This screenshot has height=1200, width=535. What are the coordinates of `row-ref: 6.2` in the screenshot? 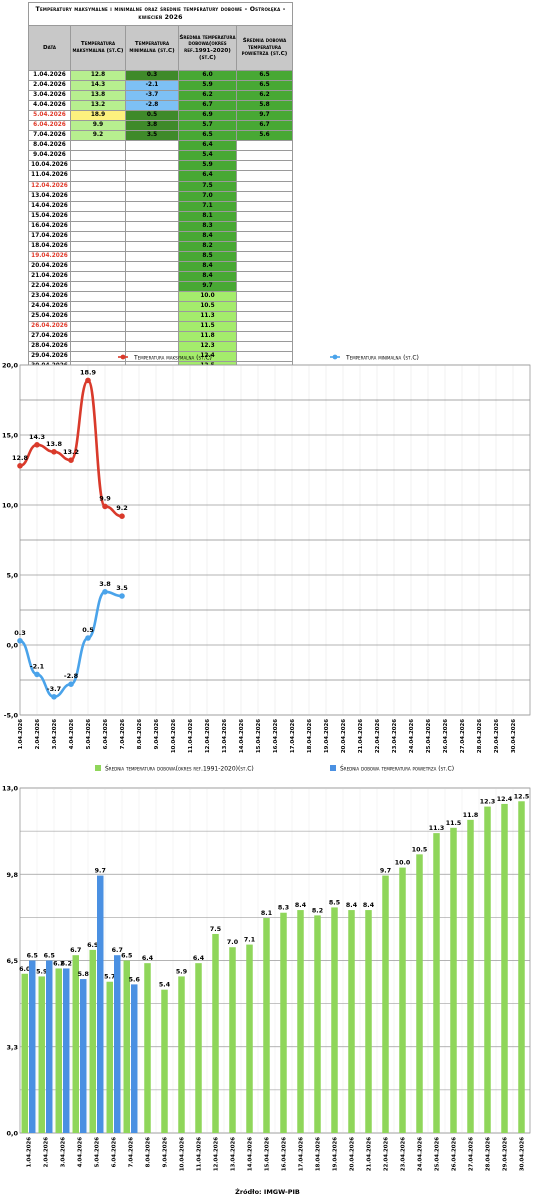 It's located at (207, 96).